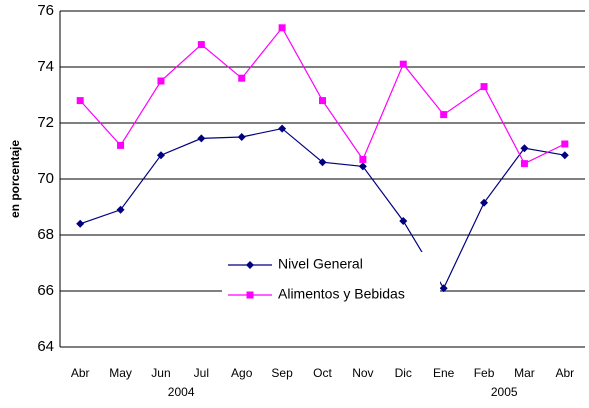 Image resolution: width=589 pixels, height=408 pixels. I want to click on x-tick-label: Oct, so click(322, 373).